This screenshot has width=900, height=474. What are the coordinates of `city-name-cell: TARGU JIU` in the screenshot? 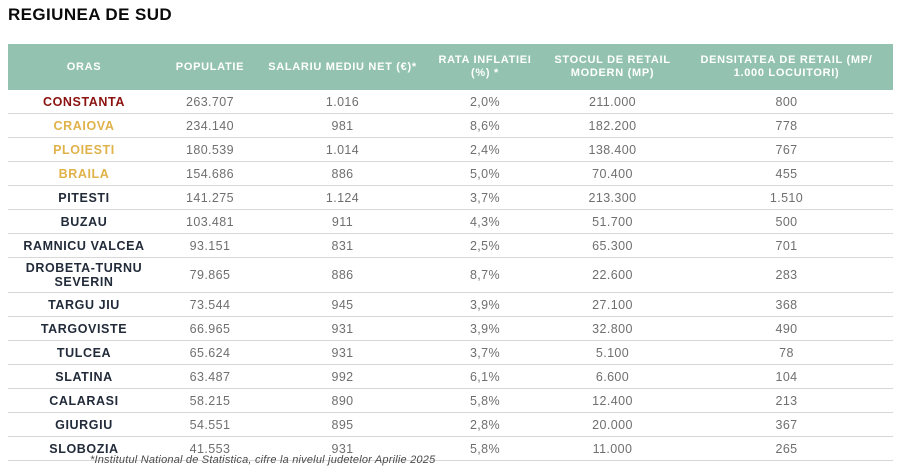 It's located at (84, 304).